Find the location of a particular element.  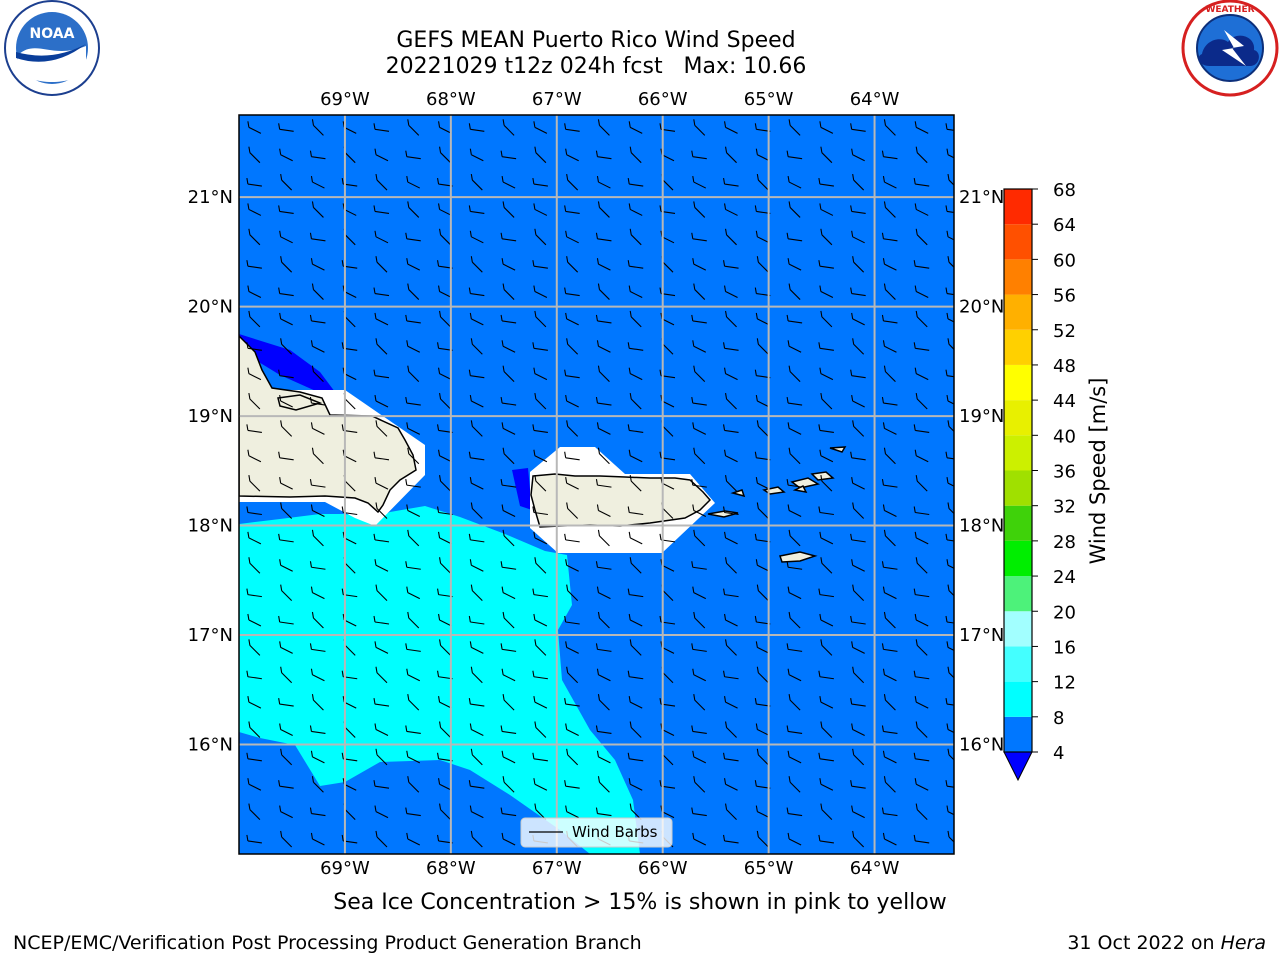

lon-tick-label-bottom: 65°W is located at coordinates (769, 868).